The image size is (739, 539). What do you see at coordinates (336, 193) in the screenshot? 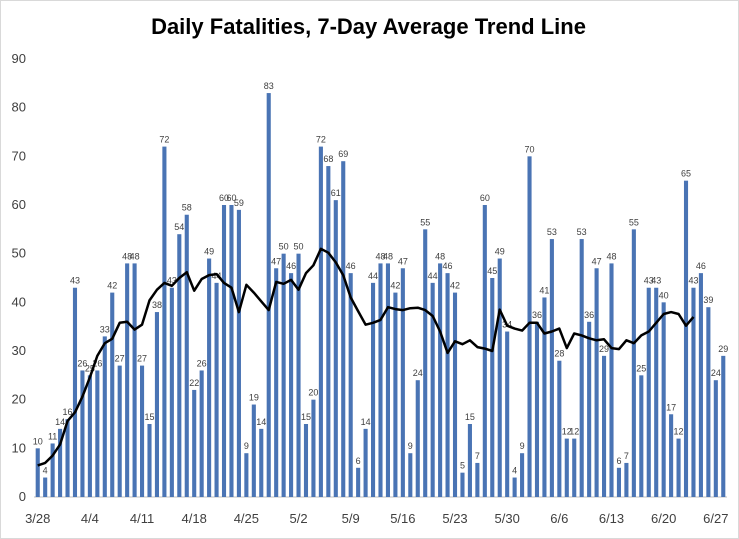
I see `bar-data-label: 61` at bounding box center [336, 193].